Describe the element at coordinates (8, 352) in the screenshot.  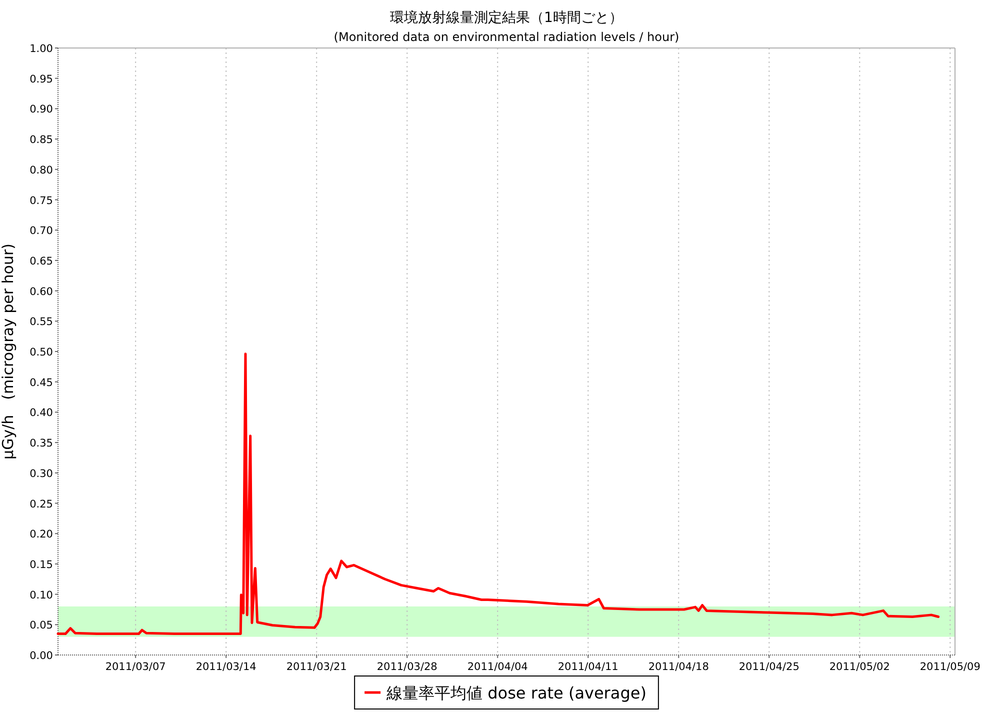
I see `ylabel: μGy/h (microgray per hour)` at that location.